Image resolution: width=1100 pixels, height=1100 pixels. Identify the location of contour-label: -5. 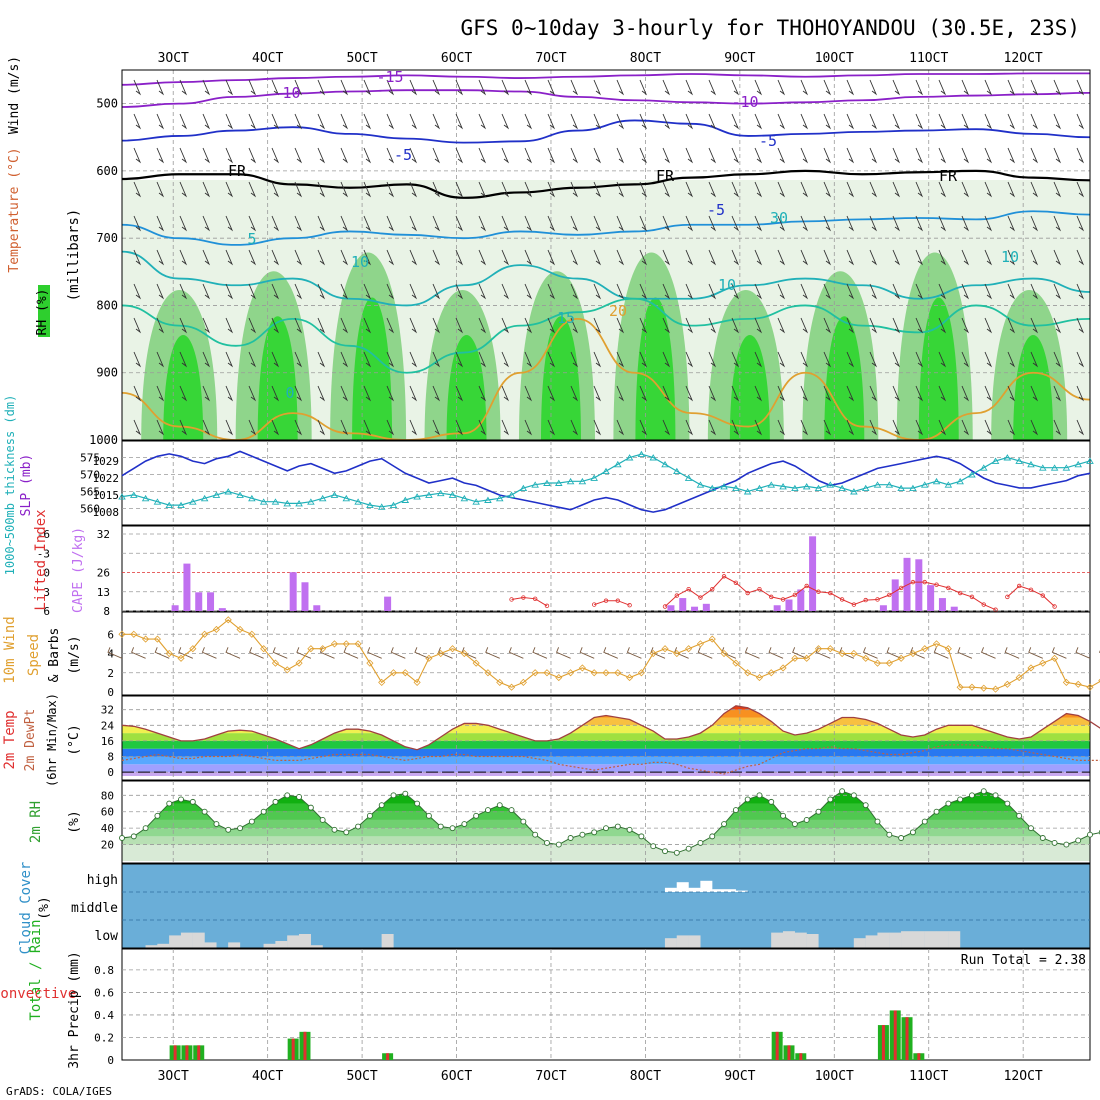
(716, 210).